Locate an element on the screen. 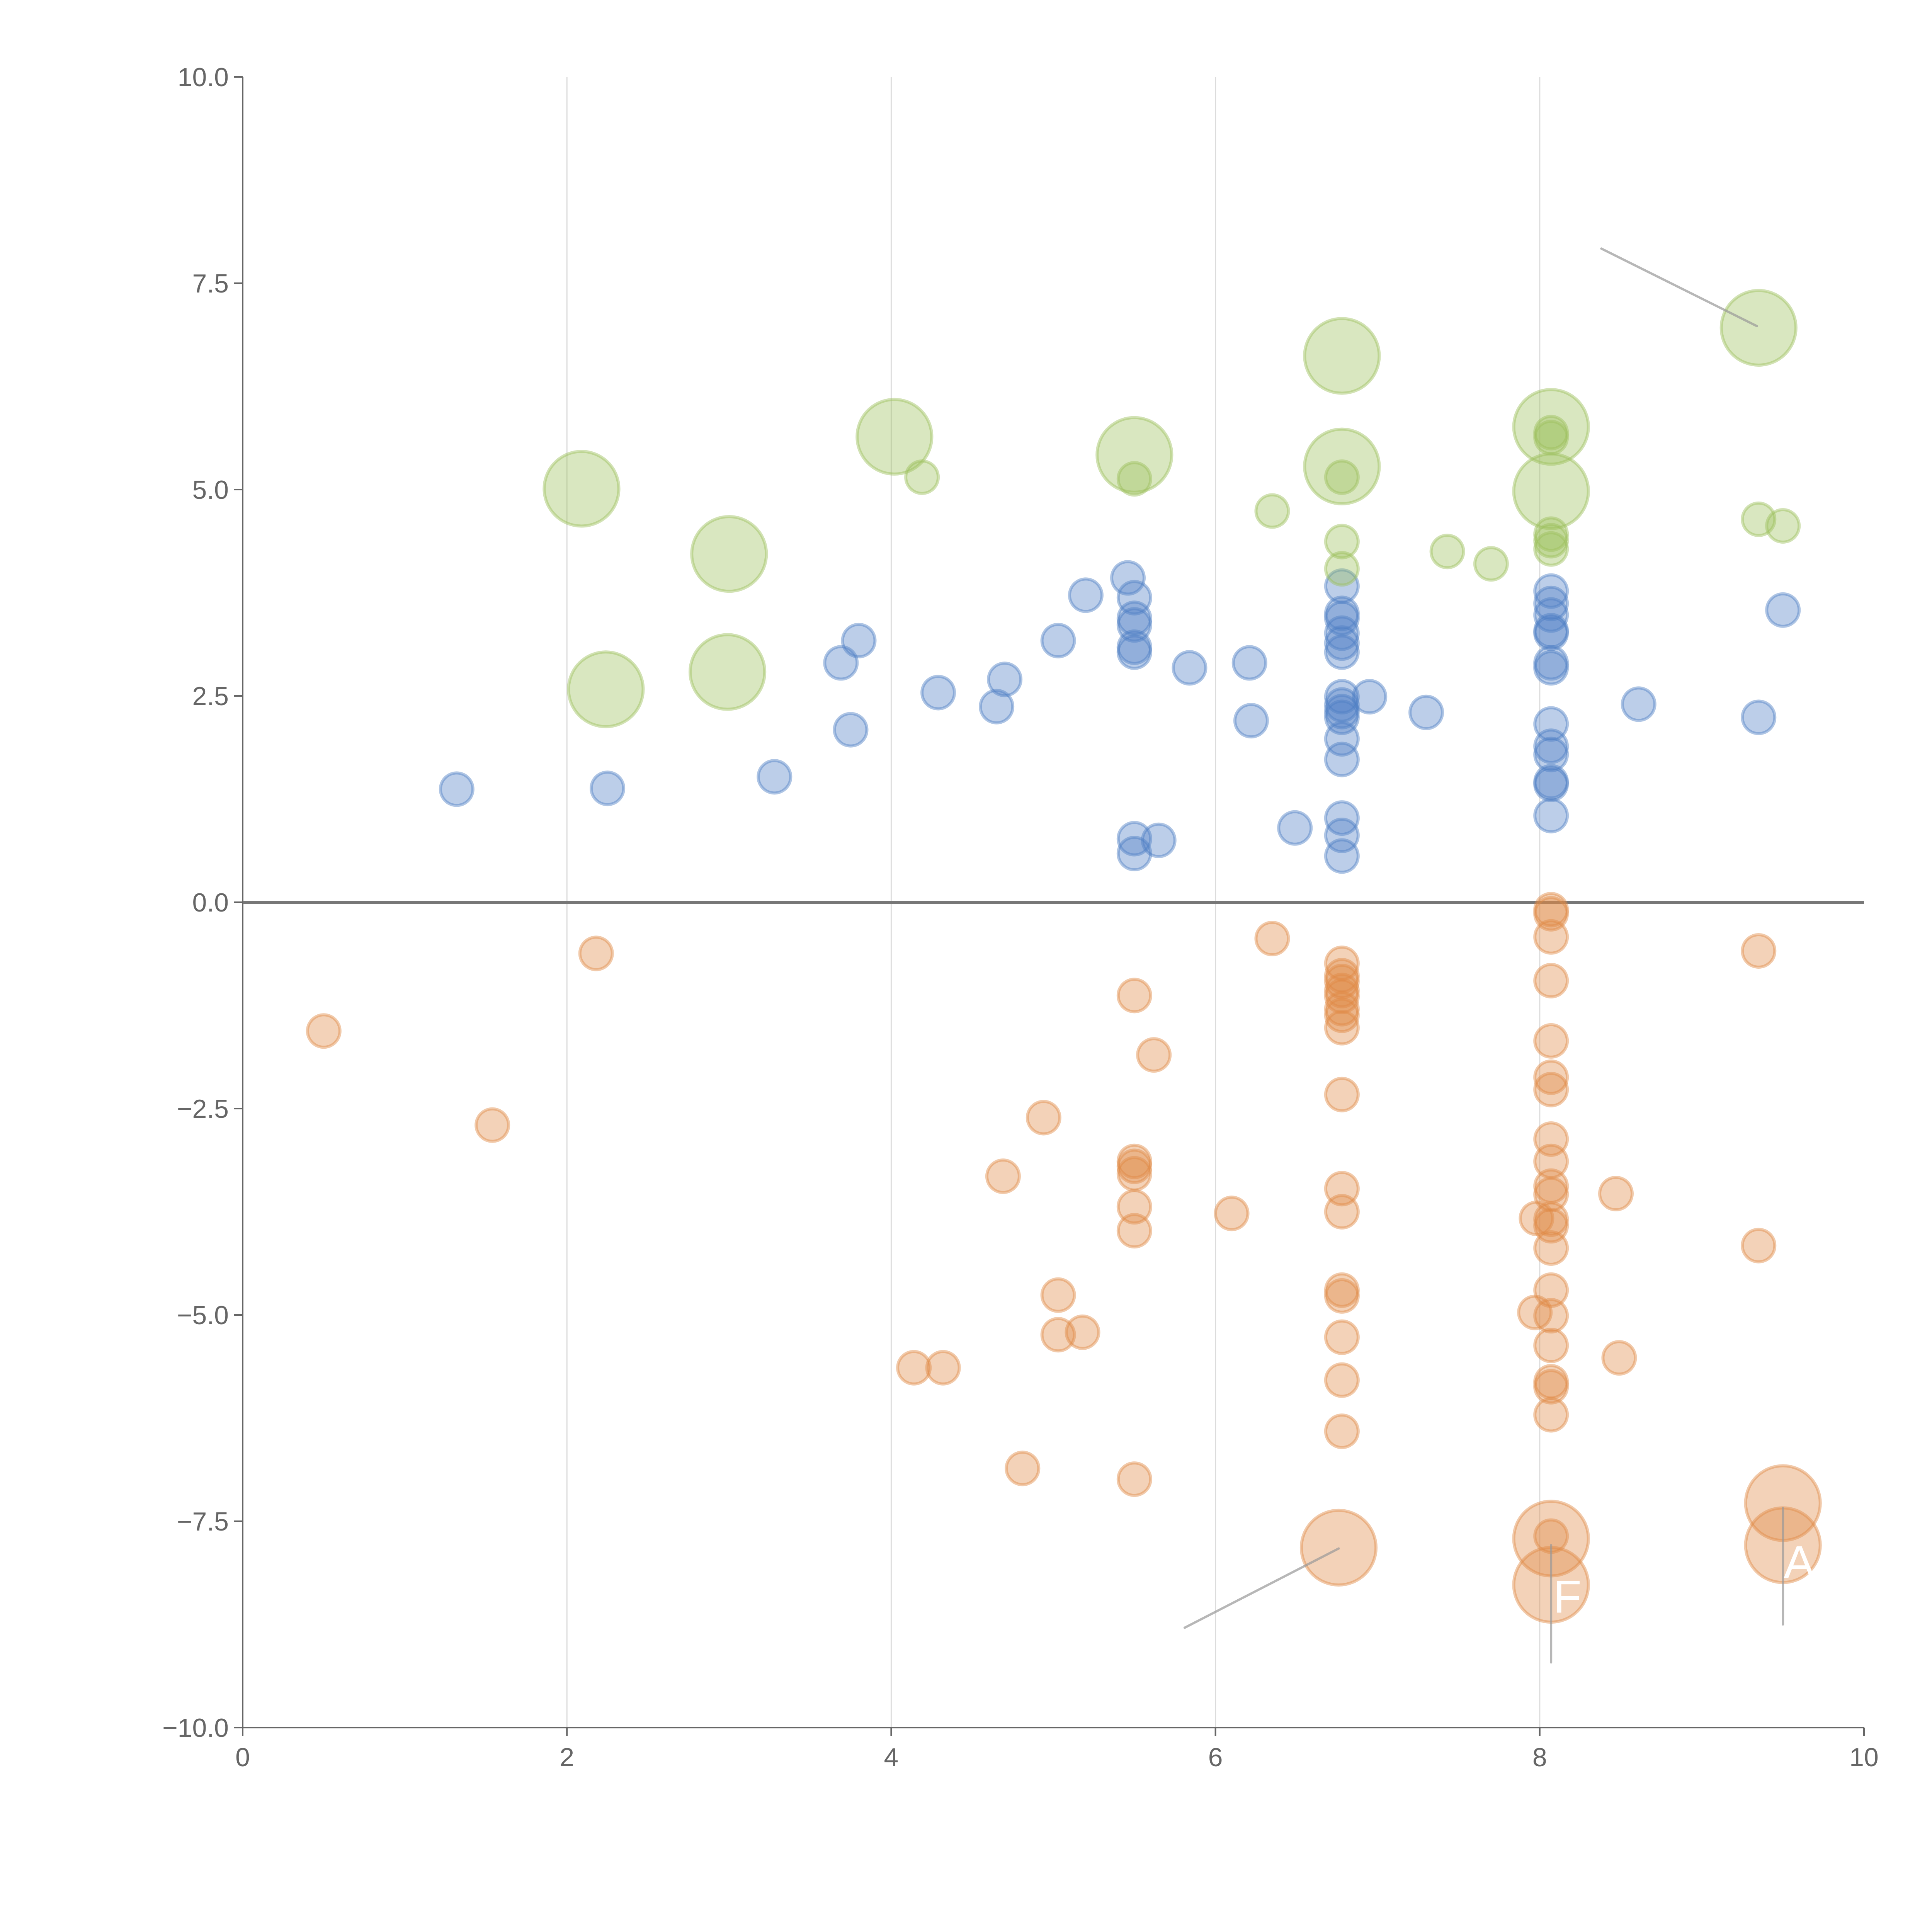 The height and width of the screenshot is (1932, 1932). y-tick-label: −5.0 is located at coordinates (203, 1315).